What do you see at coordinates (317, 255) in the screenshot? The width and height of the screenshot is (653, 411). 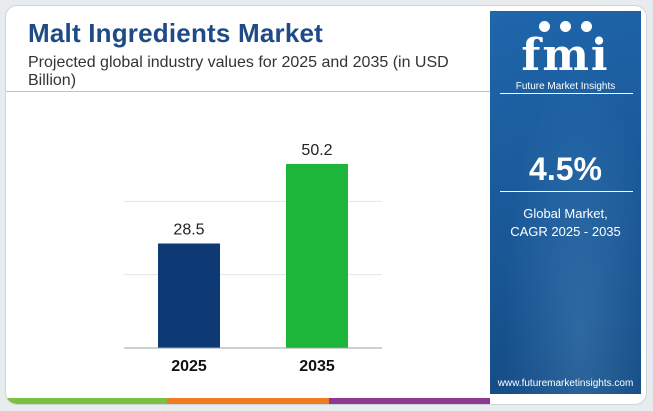 I see `bar-2035` at bounding box center [317, 255].